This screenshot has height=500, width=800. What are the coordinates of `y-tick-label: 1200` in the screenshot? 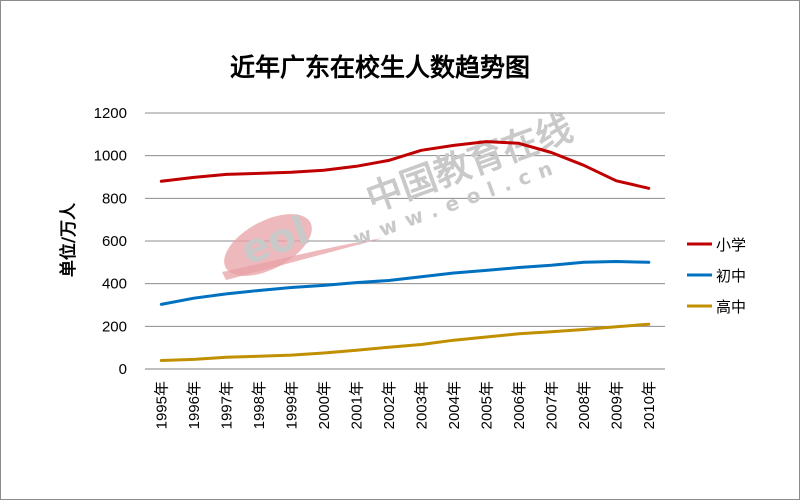 It's located at (110, 113).